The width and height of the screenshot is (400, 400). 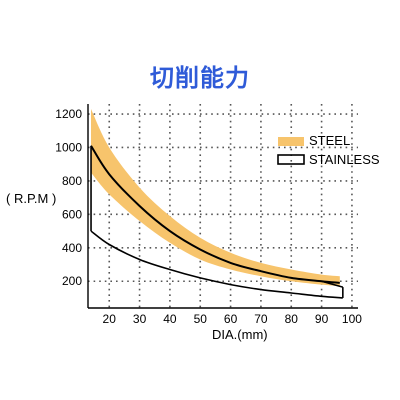 I want to click on x-tick-label: 70, so click(x=261, y=319).